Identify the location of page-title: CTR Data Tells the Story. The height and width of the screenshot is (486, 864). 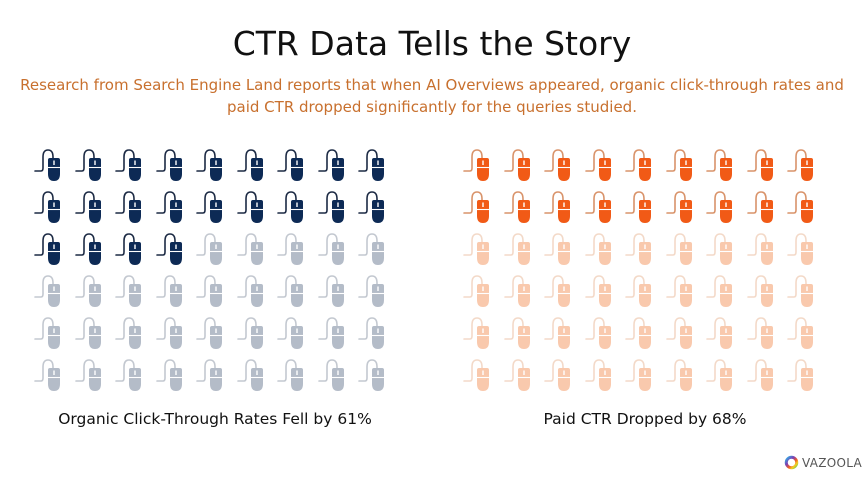
(432, 43).